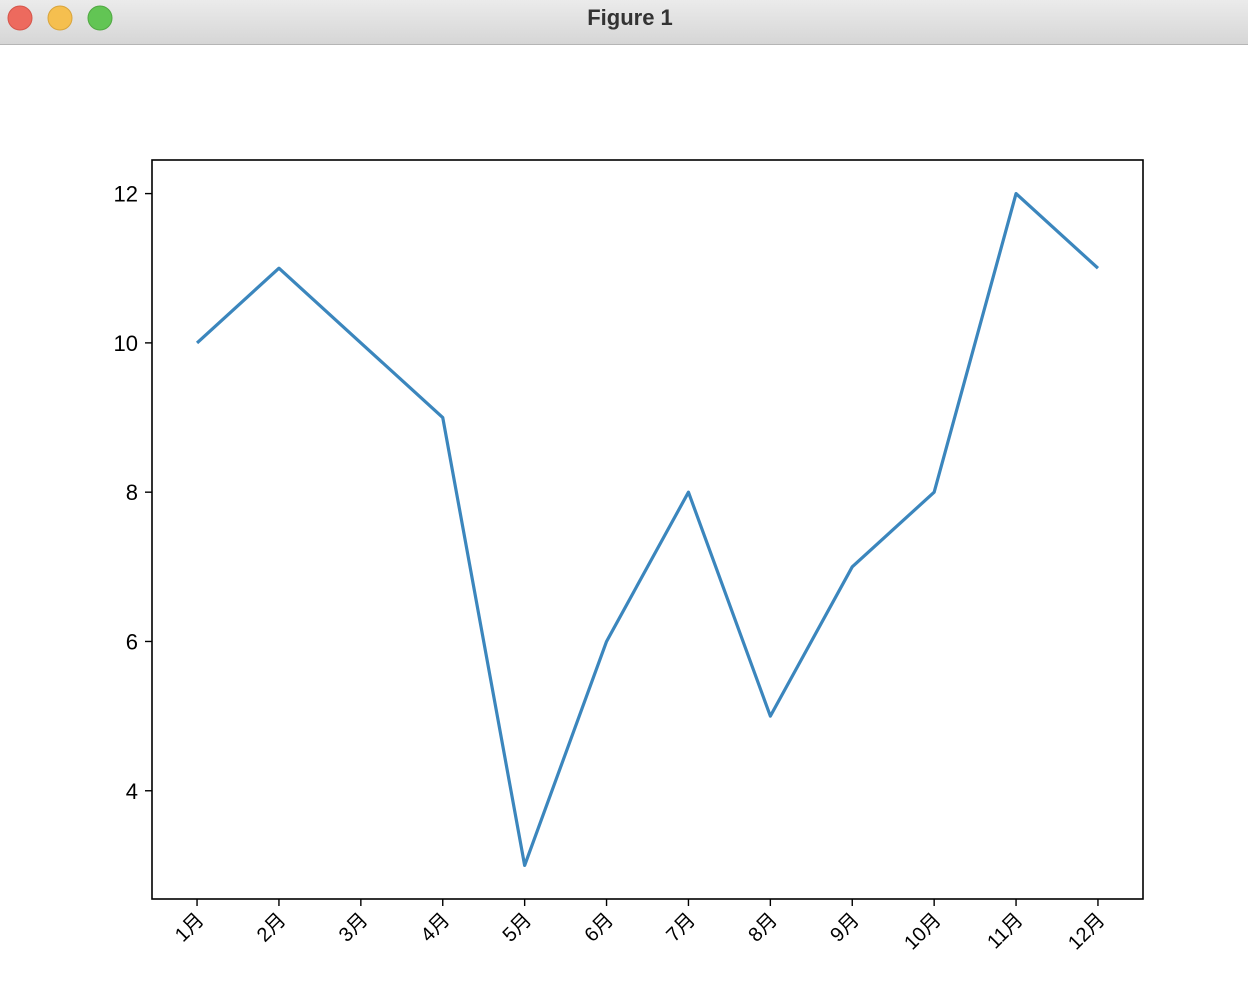 The image size is (1248, 994). Describe the element at coordinates (630, 17) in the screenshot. I see `window-title: Figure 1` at that location.